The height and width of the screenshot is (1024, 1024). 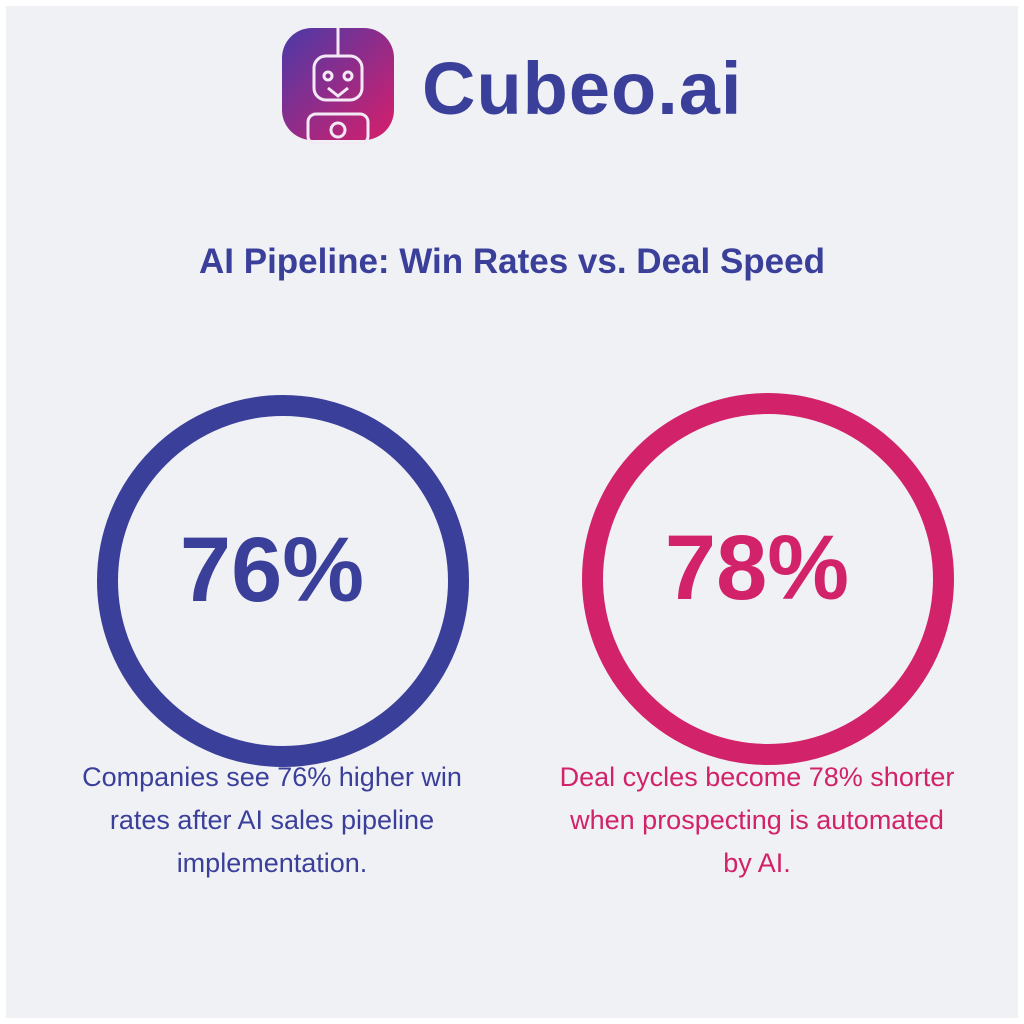 I want to click on brand-name: Cubeo.ai, so click(x=582, y=88).